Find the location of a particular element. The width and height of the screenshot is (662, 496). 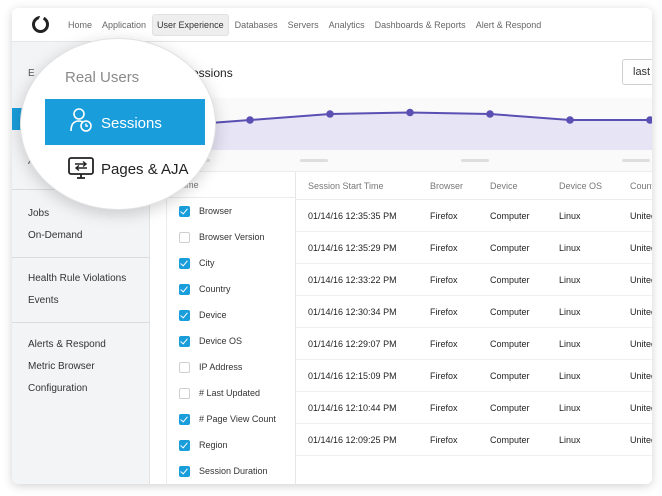

column-option: Browser Version is located at coordinates (231, 237).